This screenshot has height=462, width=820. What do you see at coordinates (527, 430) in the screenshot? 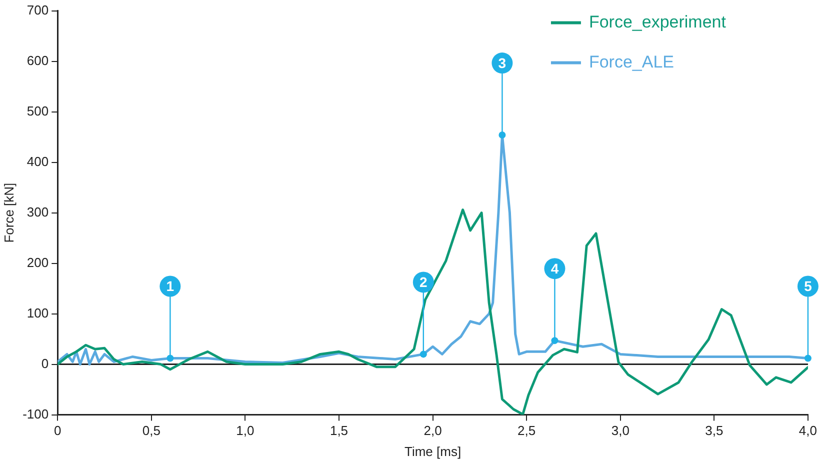
I see `x-tick-label: 2,5` at bounding box center [527, 430].